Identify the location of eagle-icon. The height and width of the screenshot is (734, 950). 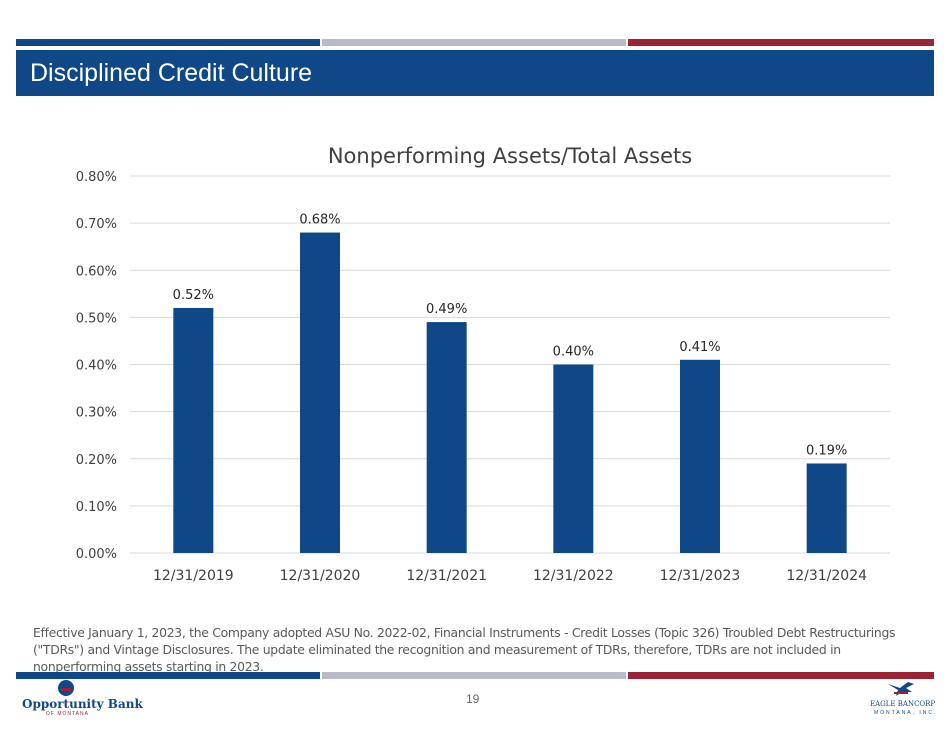
(901, 689).